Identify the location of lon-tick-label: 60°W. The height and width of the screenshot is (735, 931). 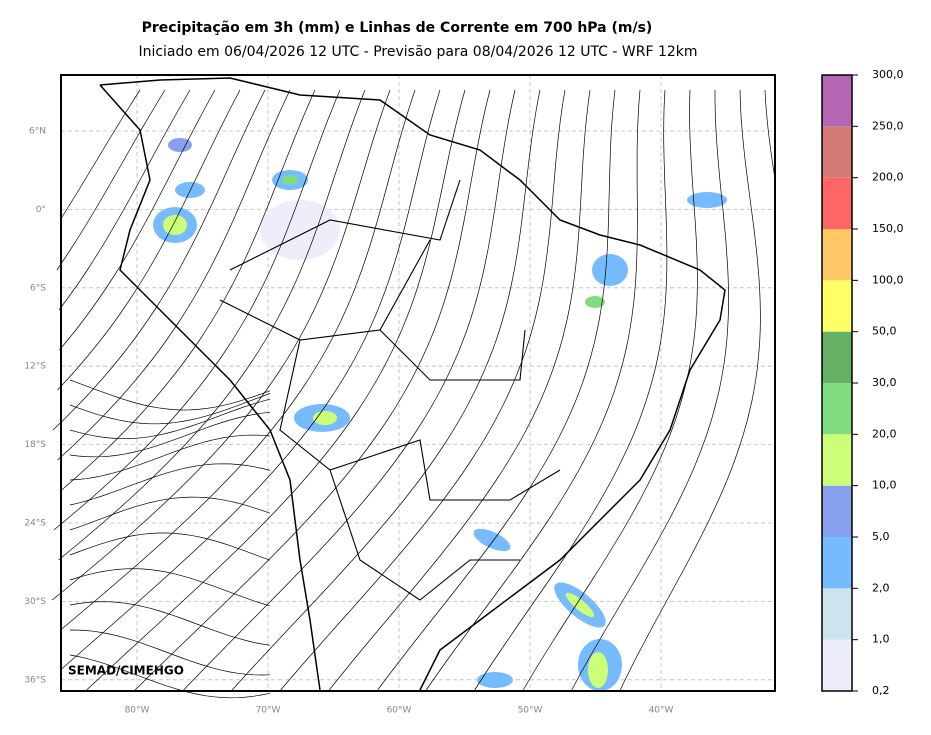
(399, 711).